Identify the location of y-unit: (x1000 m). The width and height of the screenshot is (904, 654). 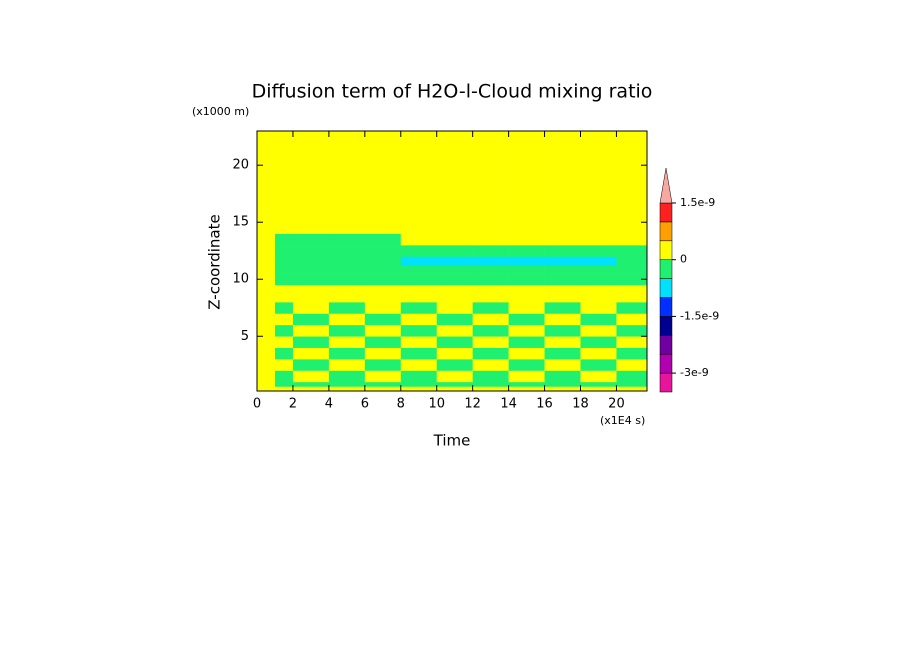
(220, 111).